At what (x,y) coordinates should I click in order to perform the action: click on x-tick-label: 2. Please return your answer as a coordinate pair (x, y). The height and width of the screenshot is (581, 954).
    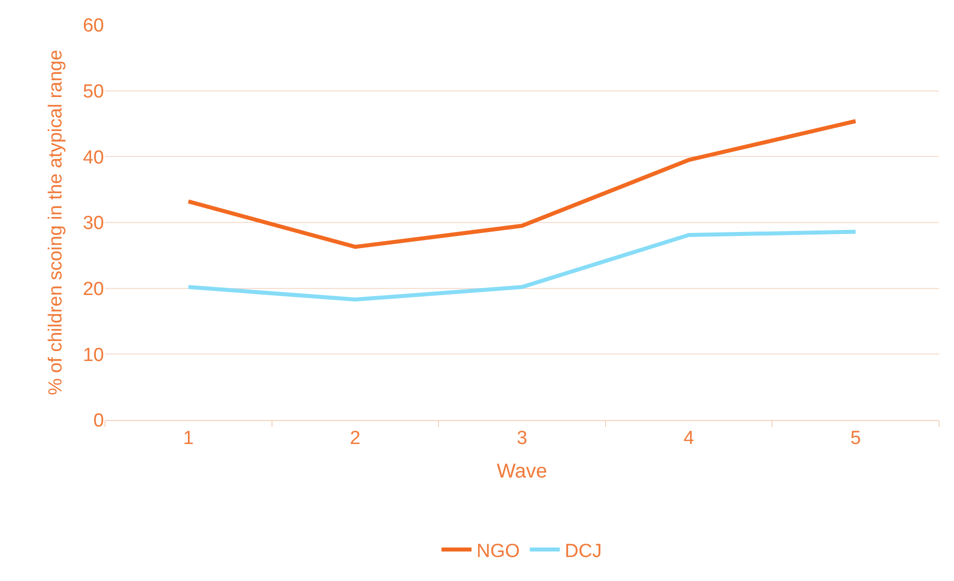
    Looking at the image, I should click on (355, 438).